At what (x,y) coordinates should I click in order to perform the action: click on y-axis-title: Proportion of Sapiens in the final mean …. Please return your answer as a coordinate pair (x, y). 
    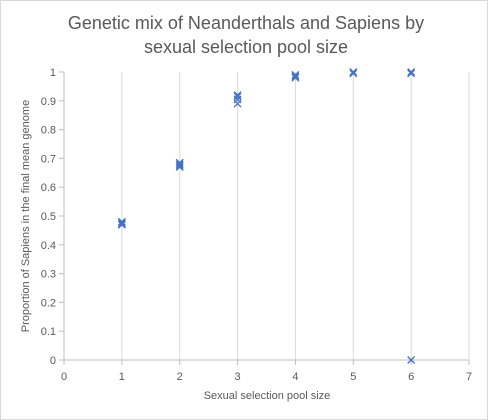
    Looking at the image, I should click on (26, 216).